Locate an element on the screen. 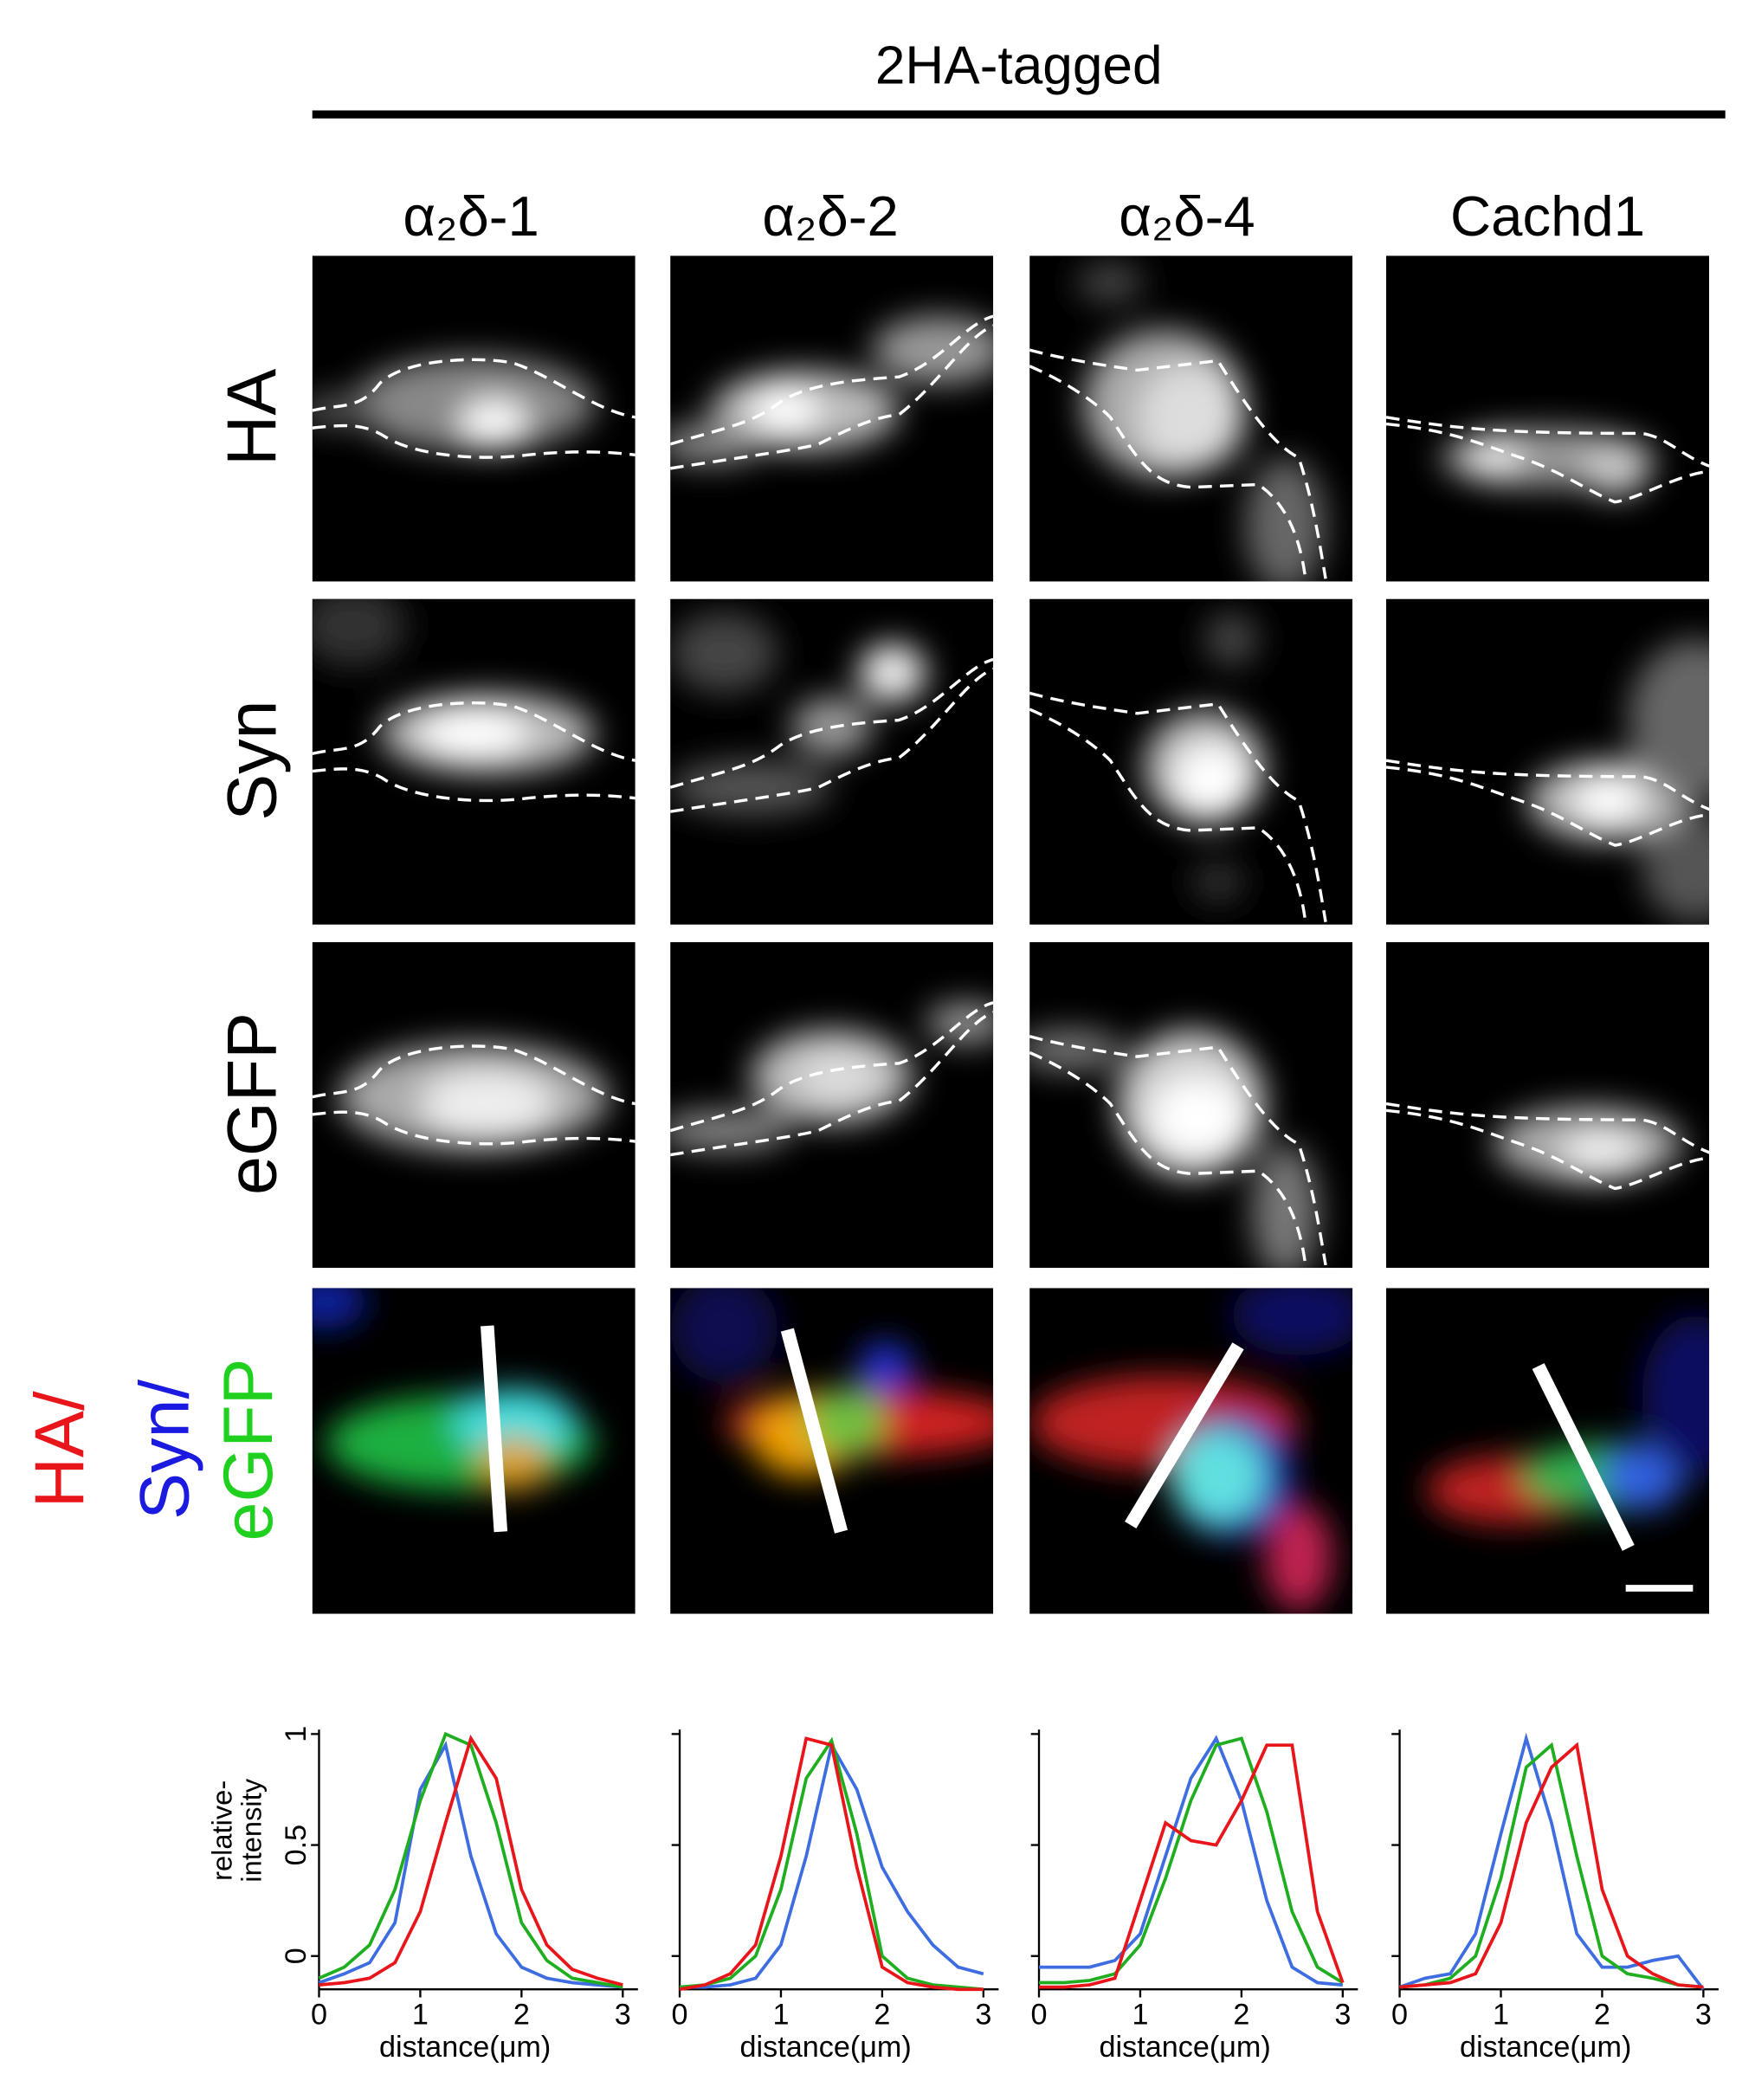  merge-label: Syn/ is located at coordinates (165, 1450).